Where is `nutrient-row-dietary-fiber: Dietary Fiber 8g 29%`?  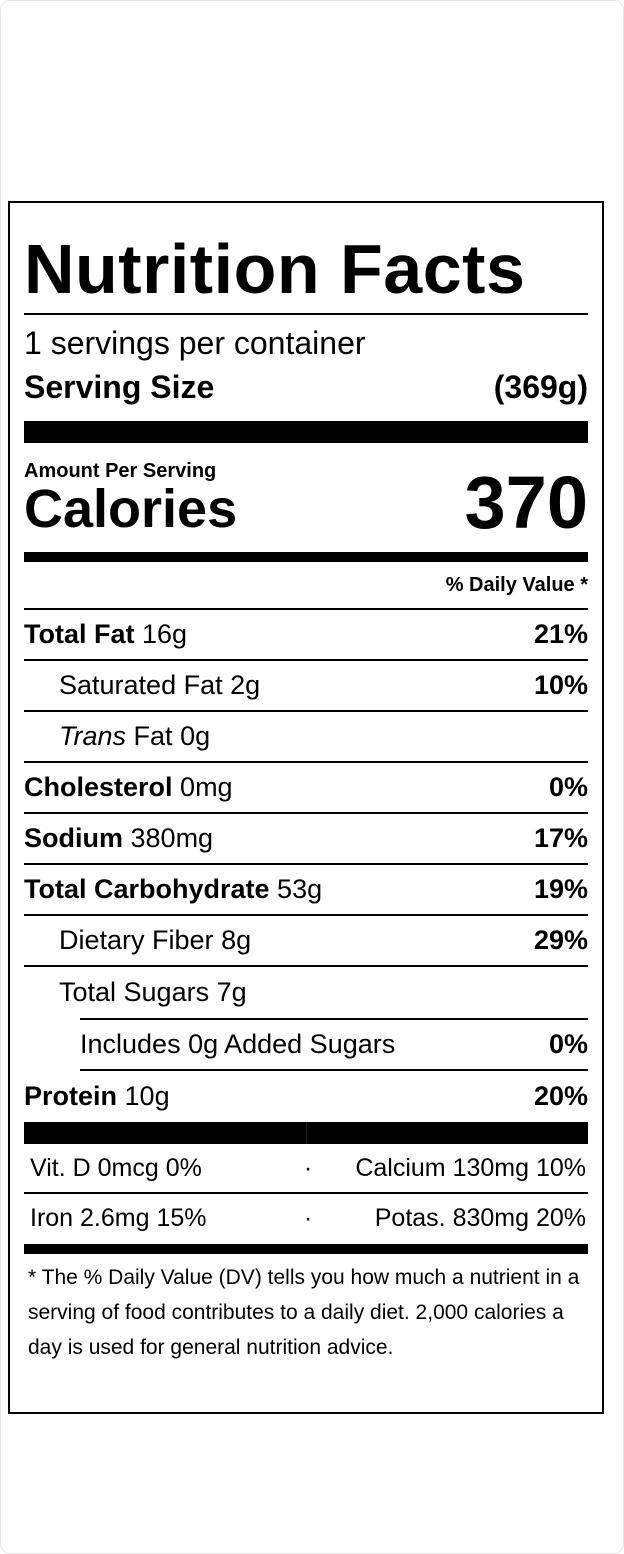 nutrient-row-dietary-fiber: Dietary Fiber 8g 29% is located at coordinates (306, 941).